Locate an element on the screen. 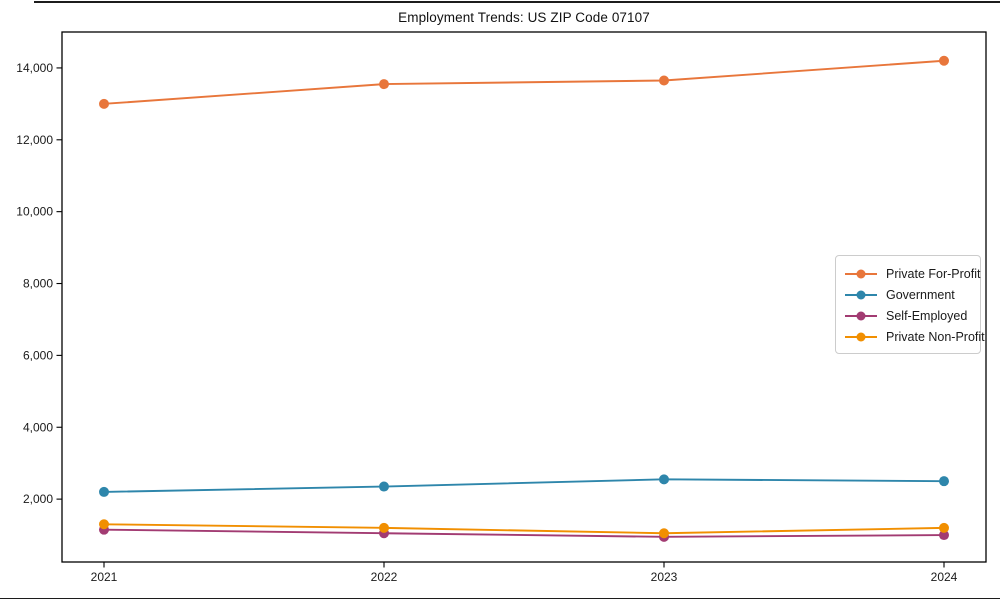 Image resolution: width=1000 pixels, height=600 pixels. window-border-bottom is located at coordinates (500, 598).